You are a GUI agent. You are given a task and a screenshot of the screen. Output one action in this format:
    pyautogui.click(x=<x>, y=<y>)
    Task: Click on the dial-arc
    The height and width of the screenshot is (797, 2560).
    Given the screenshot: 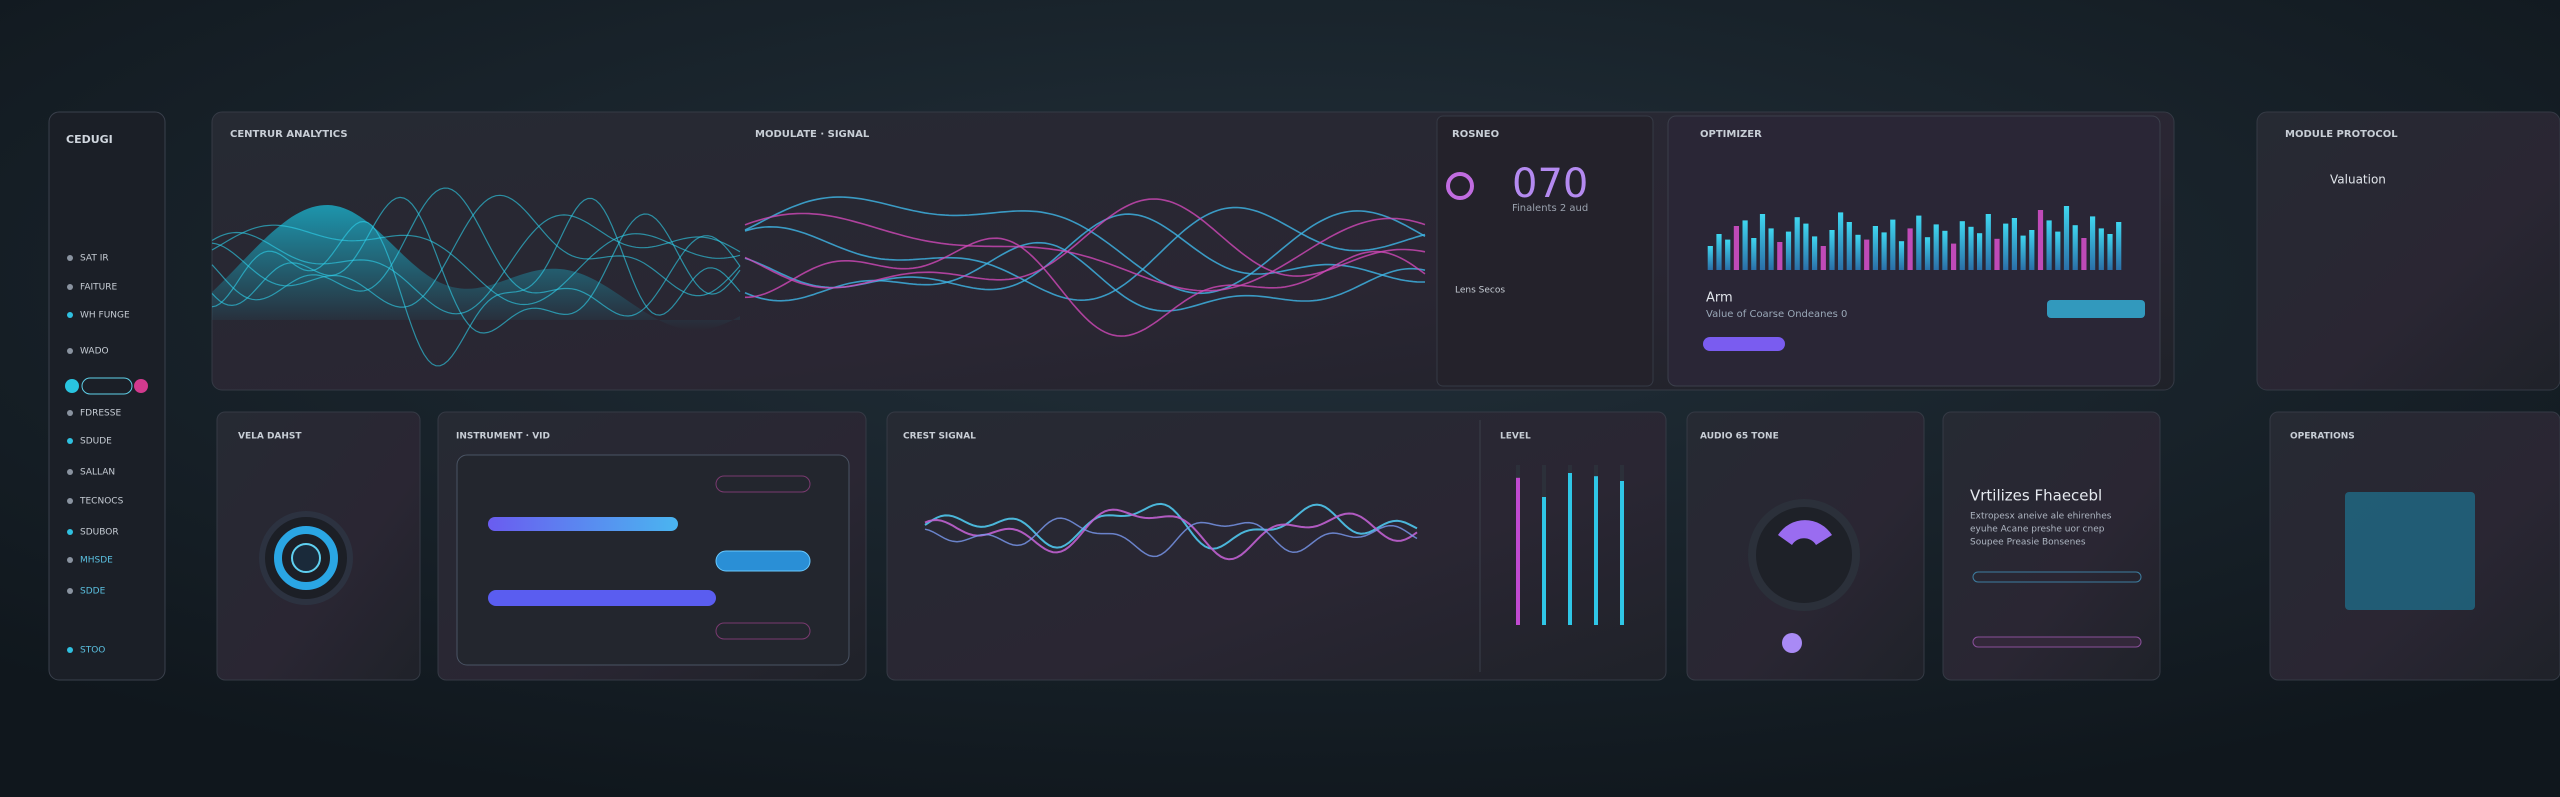 What is the action you would take?
    pyautogui.click(x=1805, y=532)
    